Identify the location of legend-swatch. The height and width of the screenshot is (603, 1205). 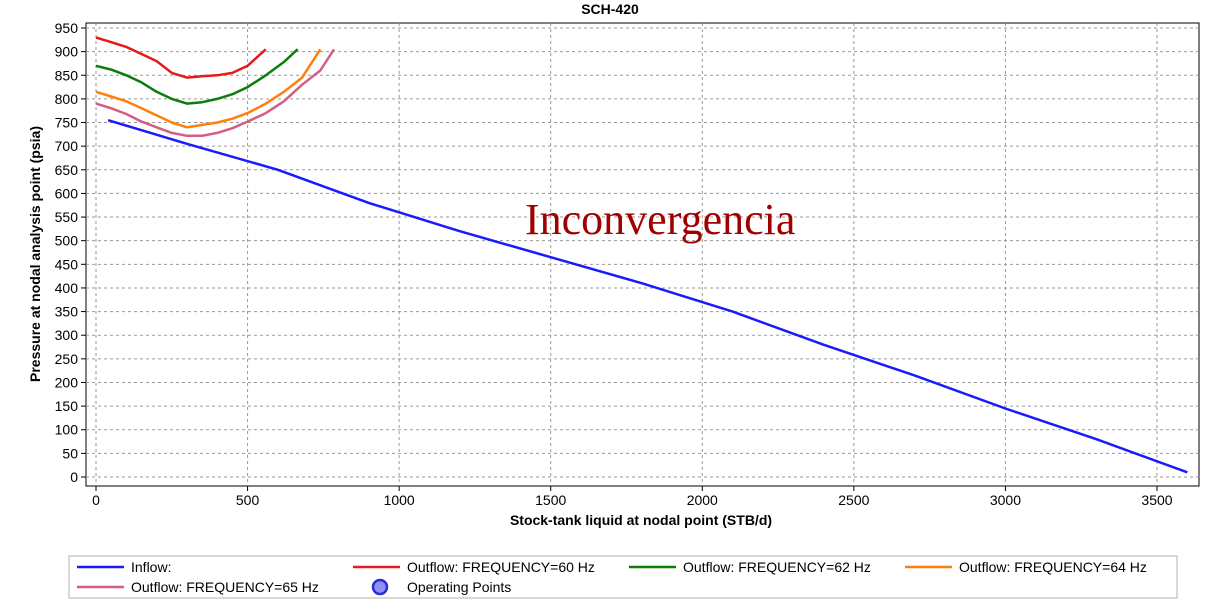
(380, 587).